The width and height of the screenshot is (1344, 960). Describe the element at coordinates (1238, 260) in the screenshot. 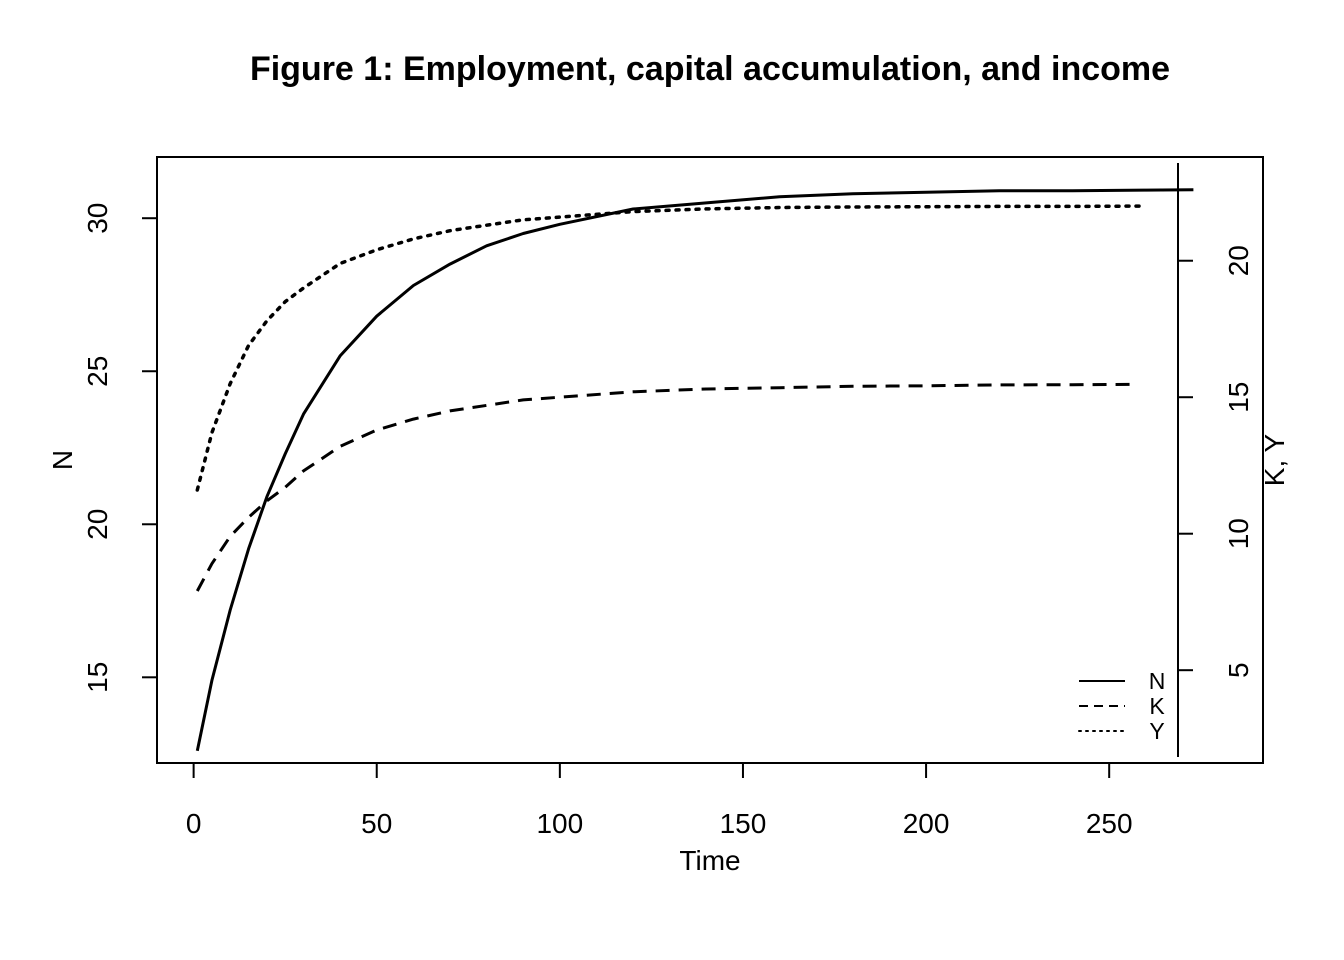

I see `y-right-tick-label: 20` at that location.